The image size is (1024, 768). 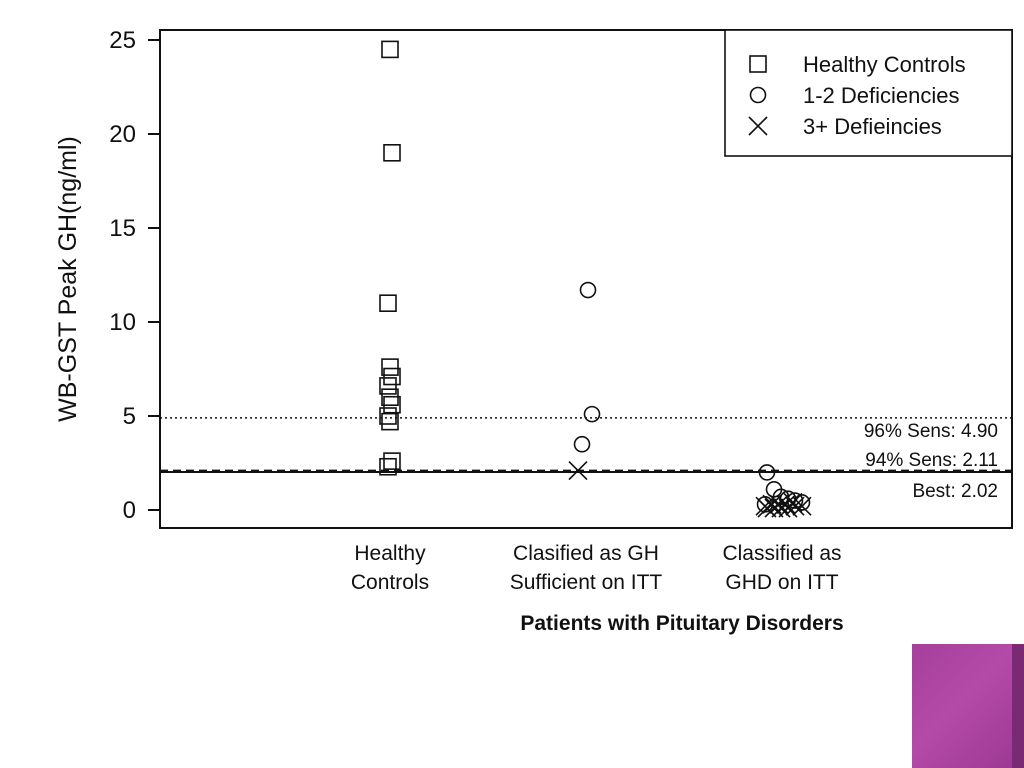 What do you see at coordinates (758, 126) in the screenshot?
I see `legend-marker-cross` at bounding box center [758, 126].